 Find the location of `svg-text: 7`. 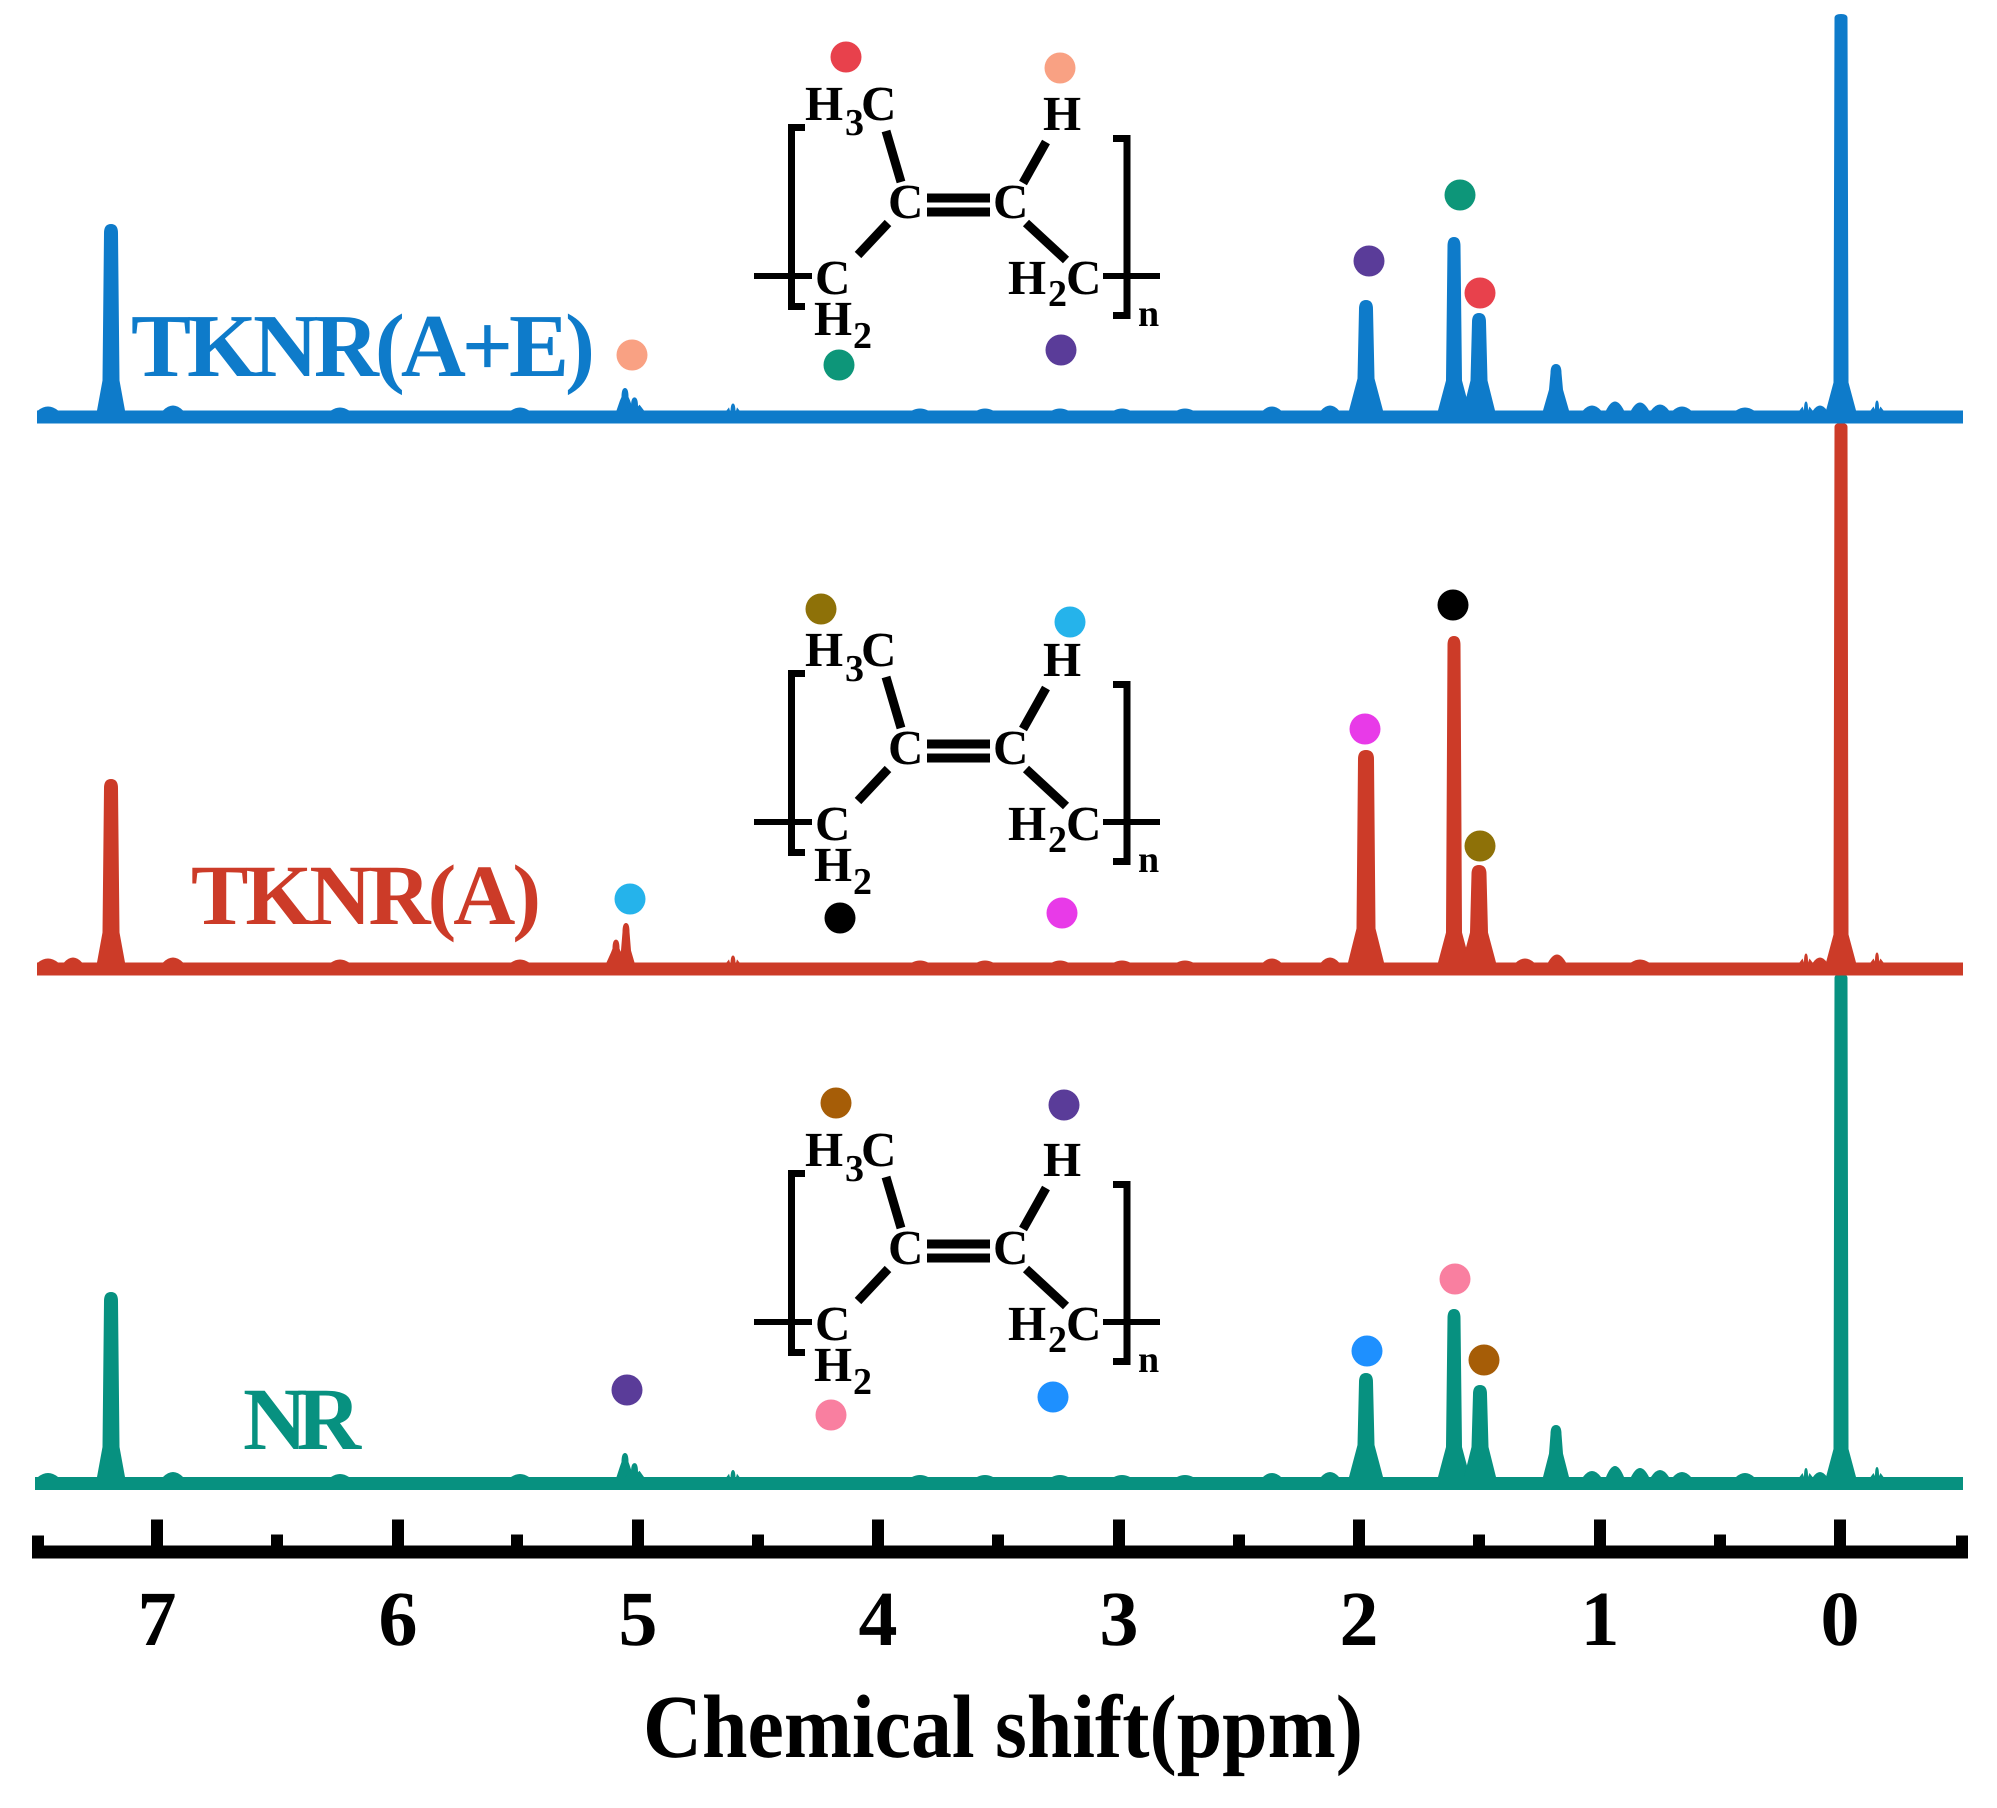

svg-text: 7 is located at coordinates (157, 1618).